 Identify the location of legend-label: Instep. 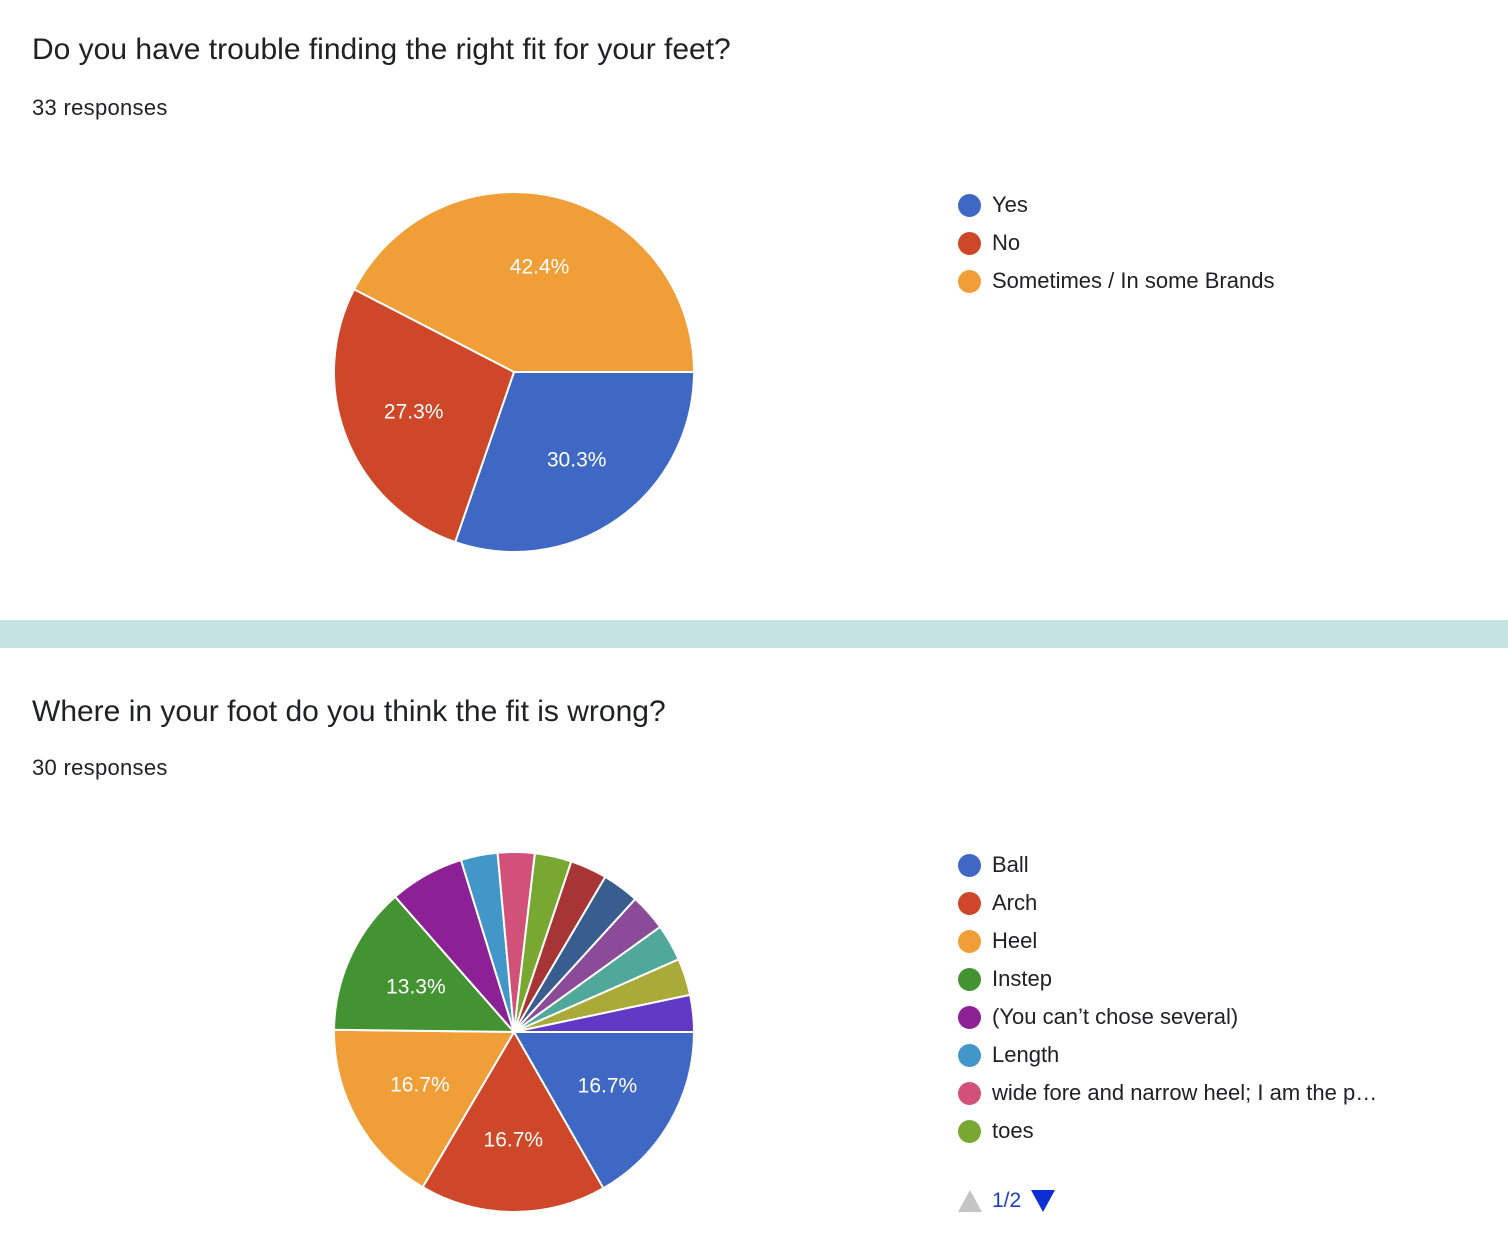
(1022, 978).